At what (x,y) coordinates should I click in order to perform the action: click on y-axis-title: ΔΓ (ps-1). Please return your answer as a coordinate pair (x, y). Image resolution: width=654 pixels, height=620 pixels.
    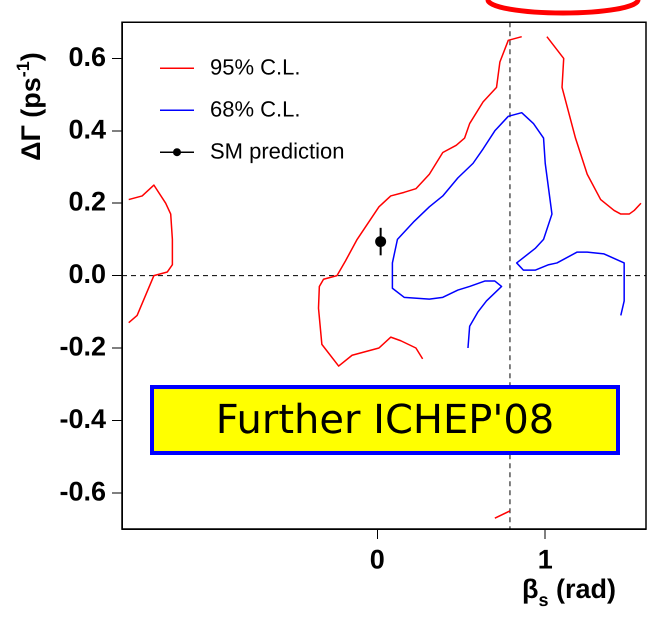
    Looking at the image, I should click on (29, 106).